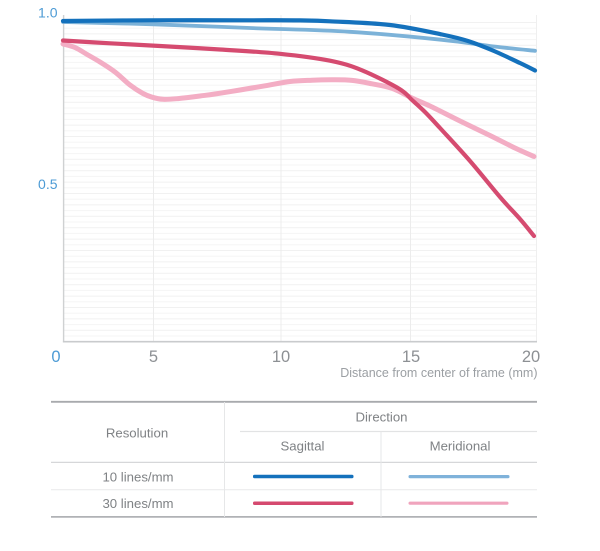 This screenshot has height=551, width=600. What do you see at coordinates (137, 433) in the screenshot?
I see `svg-text: Resolution` at bounding box center [137, 433].